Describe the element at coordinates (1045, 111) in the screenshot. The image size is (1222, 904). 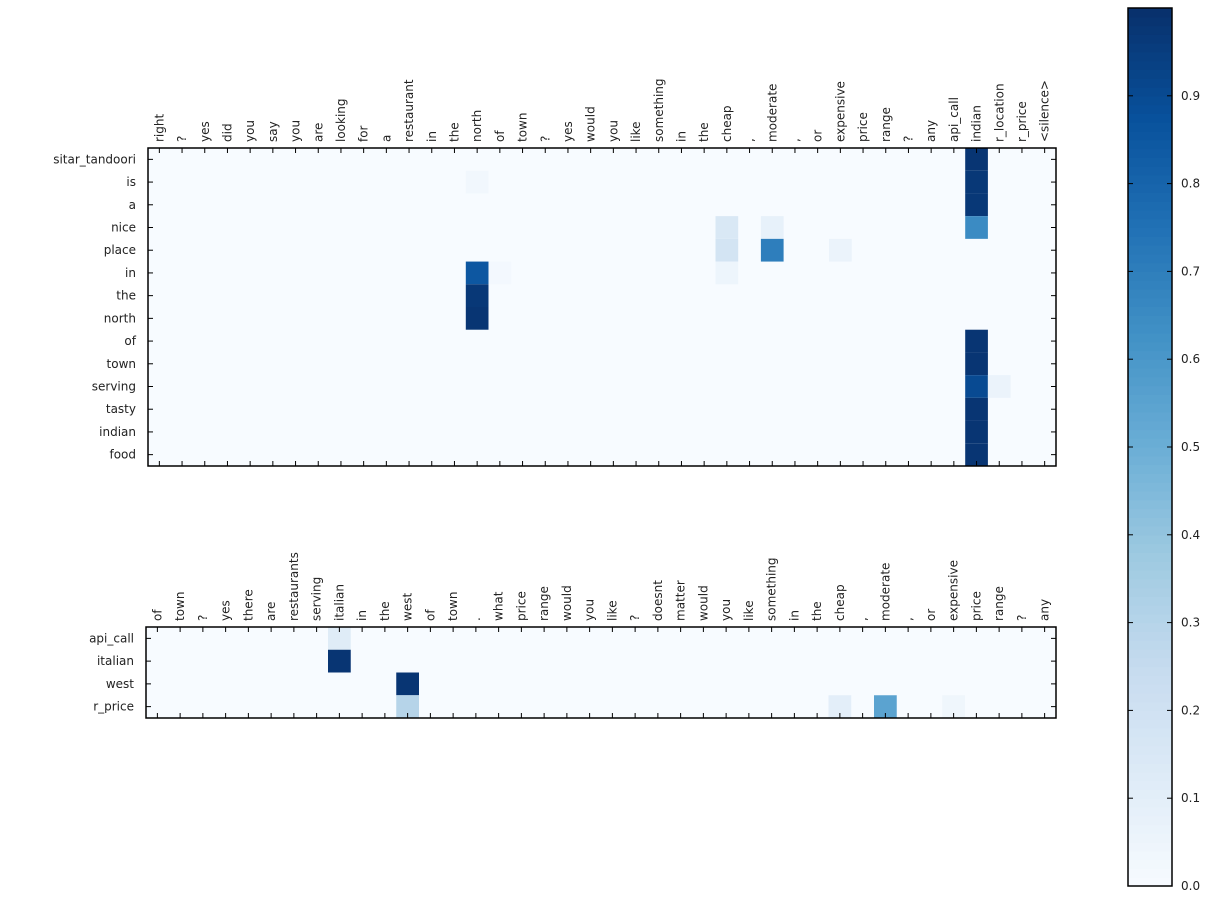
I see `x-tick-label-top-39: <silence>` at that location.